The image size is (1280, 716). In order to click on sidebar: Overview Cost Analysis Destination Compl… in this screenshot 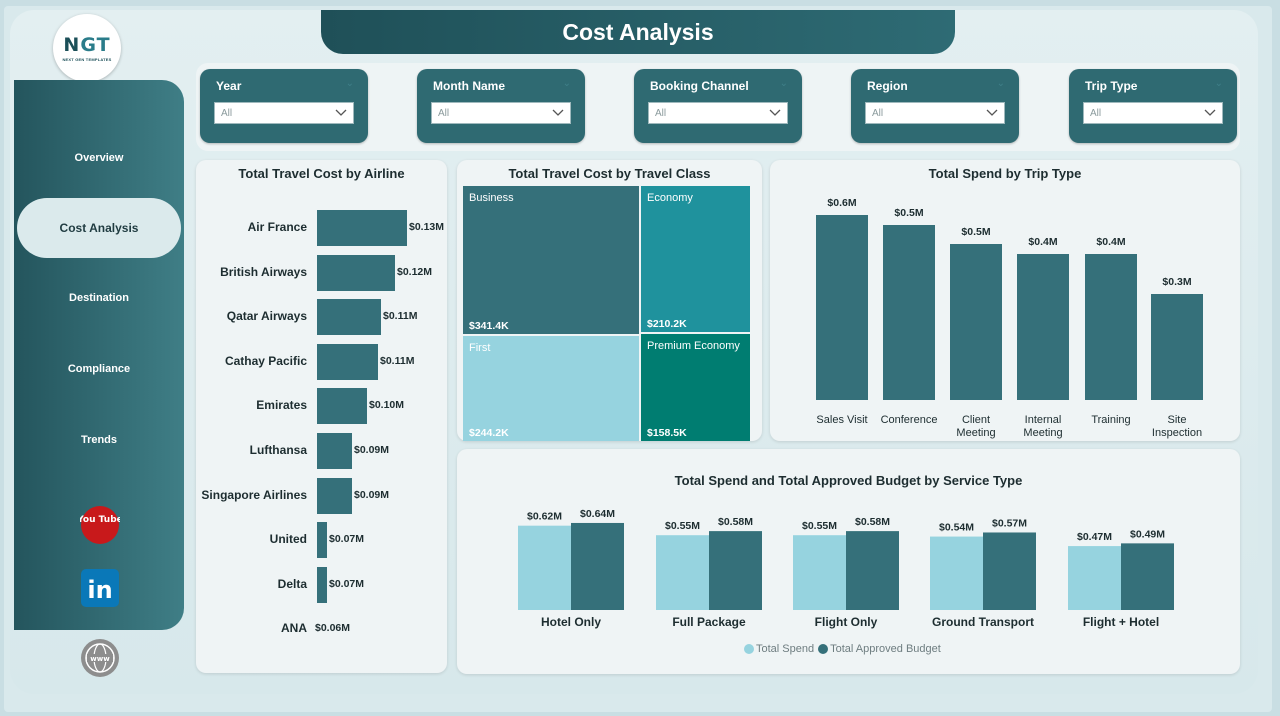, I will do `click(99, 355)`.